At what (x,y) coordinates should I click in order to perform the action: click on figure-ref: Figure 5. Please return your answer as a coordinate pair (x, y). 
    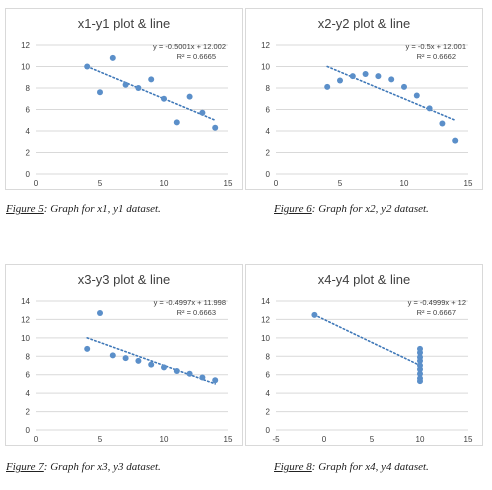
    Looking at the image, I should click on (25, 209).